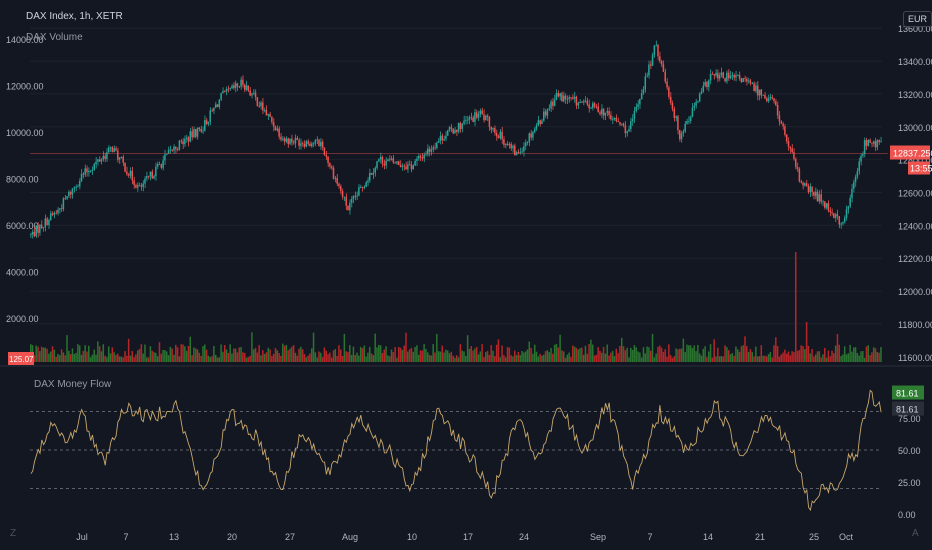  Describe the element at coordinates (917, 19) in the screenshot. I see `currency-button: EUR` at that location.